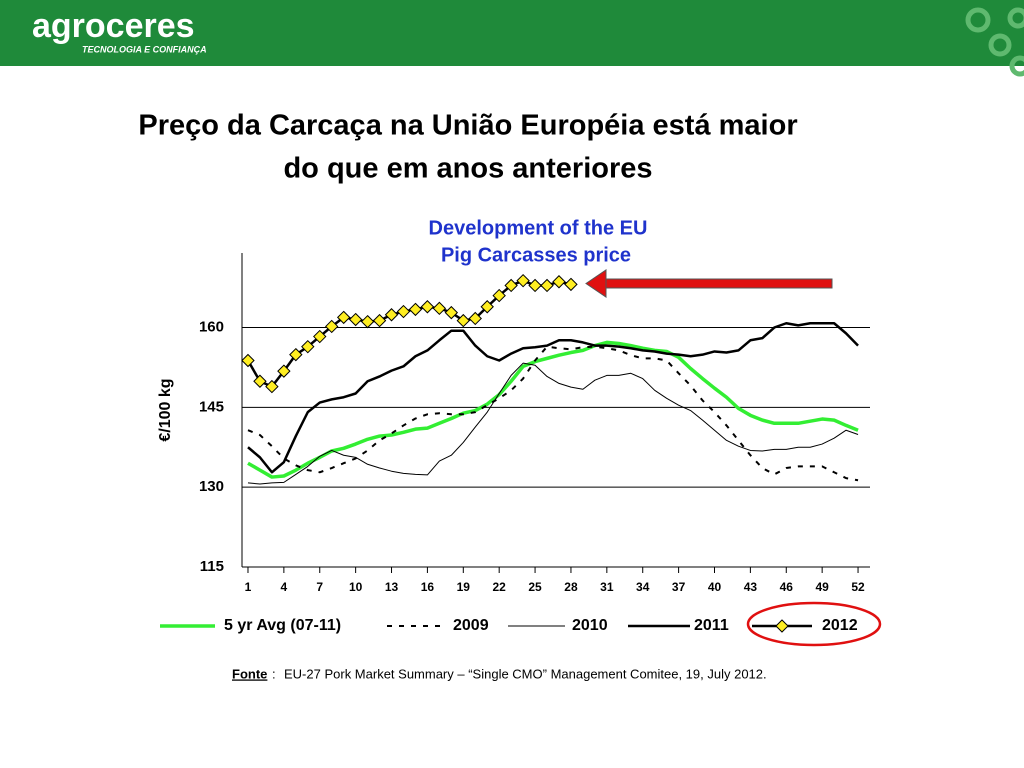  I want to click on x-tick-label: 10, so click(356, 587).